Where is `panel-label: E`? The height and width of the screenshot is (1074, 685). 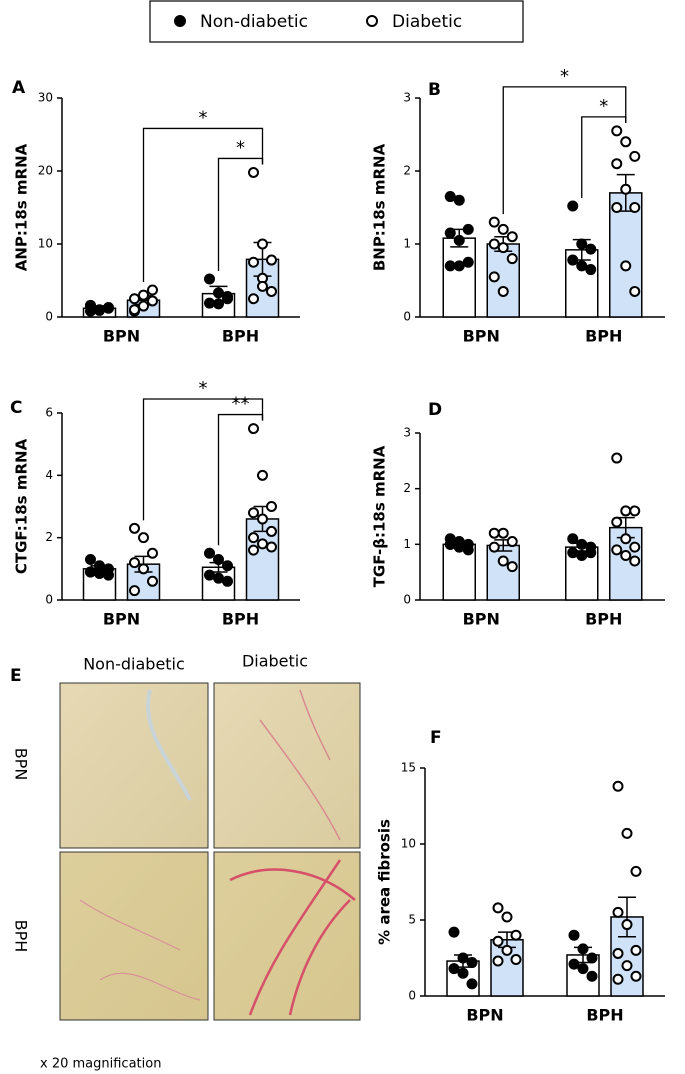 panel-label: E is located at coordinates (16, 676).